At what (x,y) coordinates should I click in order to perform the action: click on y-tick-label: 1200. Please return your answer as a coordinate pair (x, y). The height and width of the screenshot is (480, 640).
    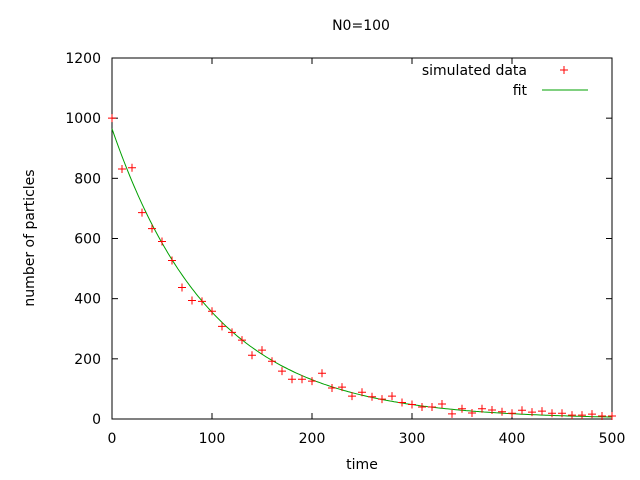
    Looking at the image, I should click on (83, 59).